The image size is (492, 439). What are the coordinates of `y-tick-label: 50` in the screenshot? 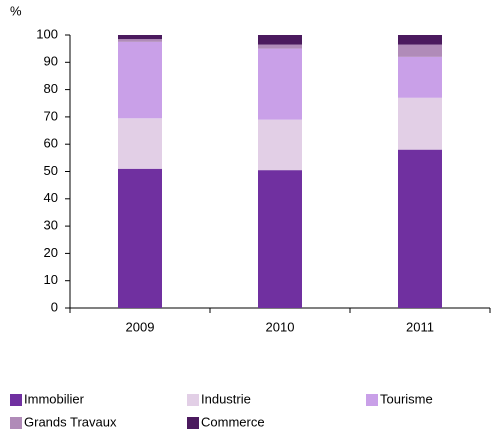 It's located at (51, 170).